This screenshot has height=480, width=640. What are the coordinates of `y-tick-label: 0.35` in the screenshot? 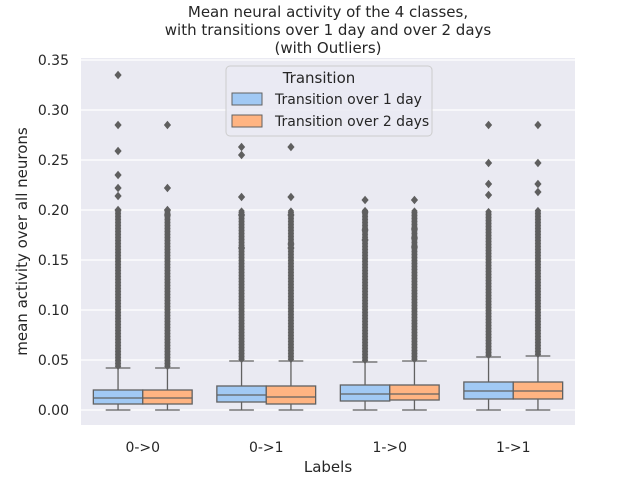 It's located at (53, 61).